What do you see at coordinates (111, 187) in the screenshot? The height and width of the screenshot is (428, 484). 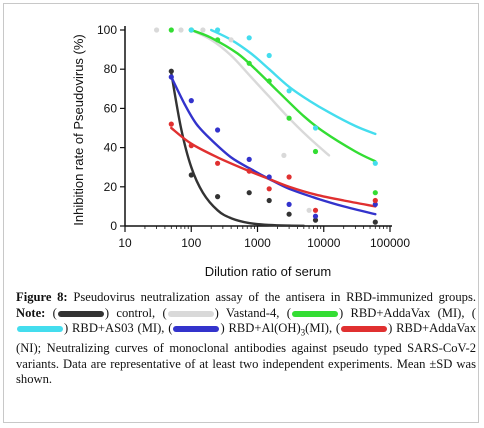 I see `y-tick-label: 20` at bounding box center [111, 187].